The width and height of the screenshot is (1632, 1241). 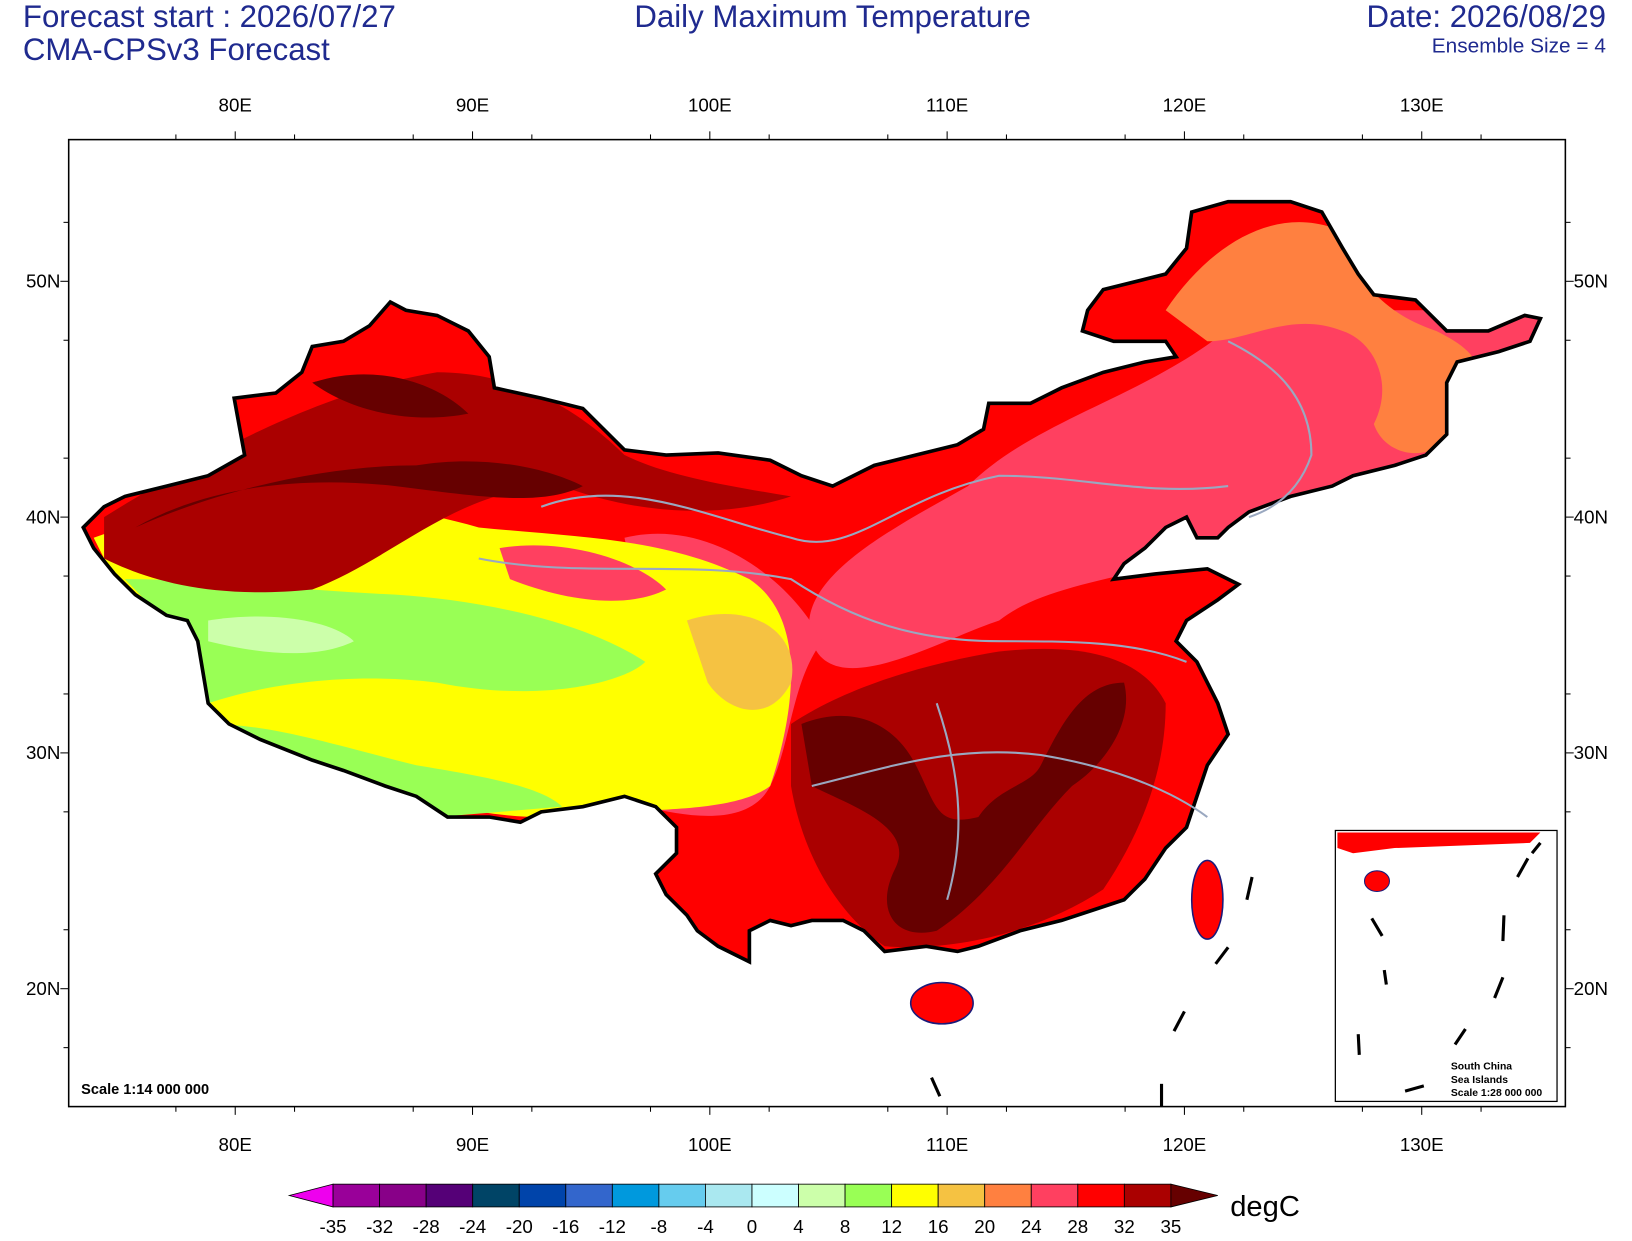 I want to click on colorbar-label: -8, so click(x=659, y=1226).